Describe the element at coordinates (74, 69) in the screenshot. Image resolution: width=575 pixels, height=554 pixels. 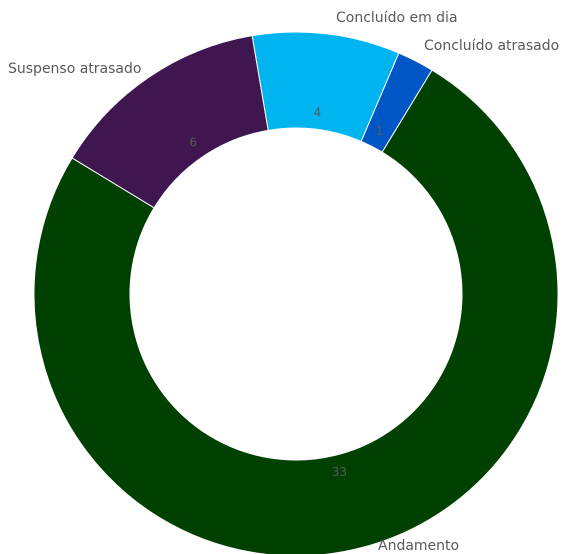
I see `category-label-suspenso-atrasado: Suspenso atrasado` at that location.